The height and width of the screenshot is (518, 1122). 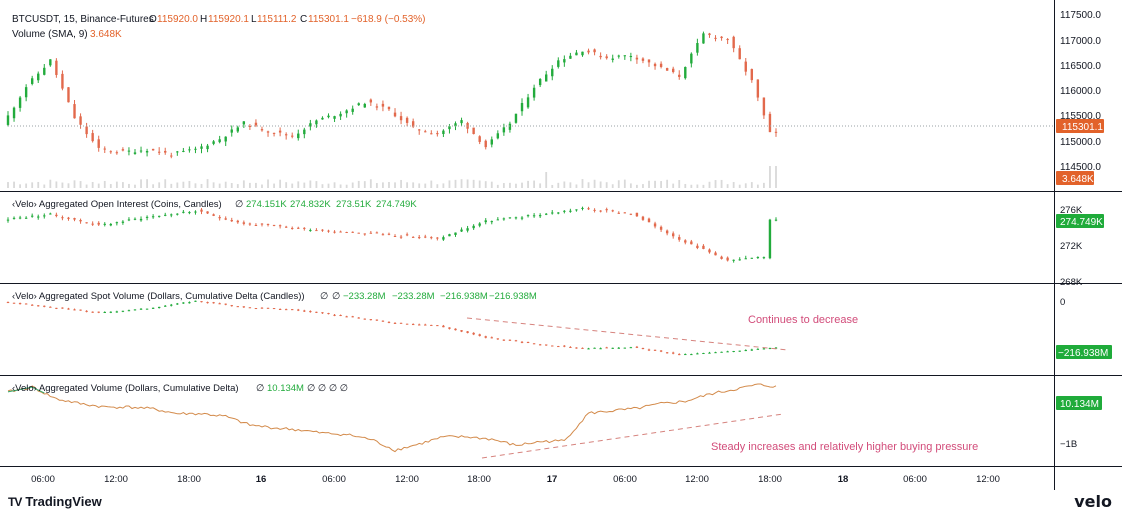 What do you see at coordinates (334, 479) in the screenshot?
I see `time-tick: 06:00` at bounding box center [334, 479].